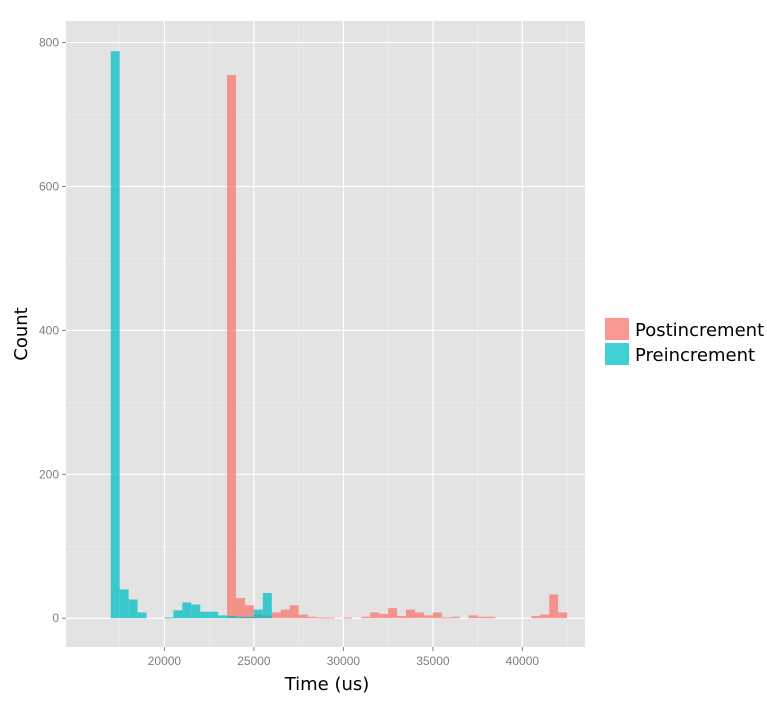  I want to click on y-axis-title: Count, so click(21, 333).